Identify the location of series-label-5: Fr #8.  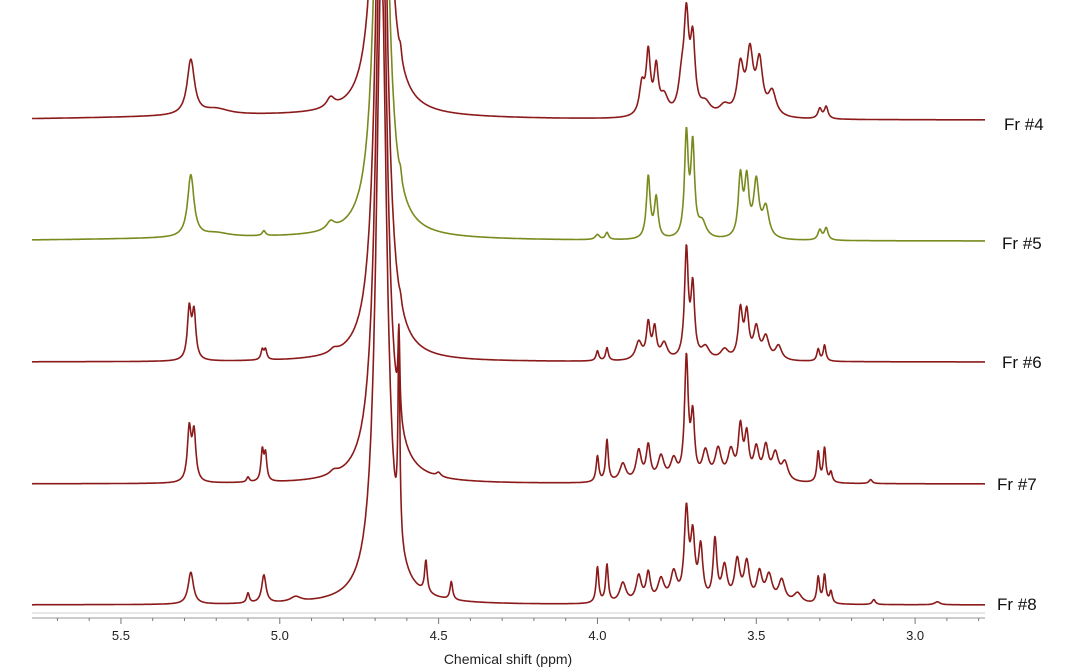
(1017, 604).